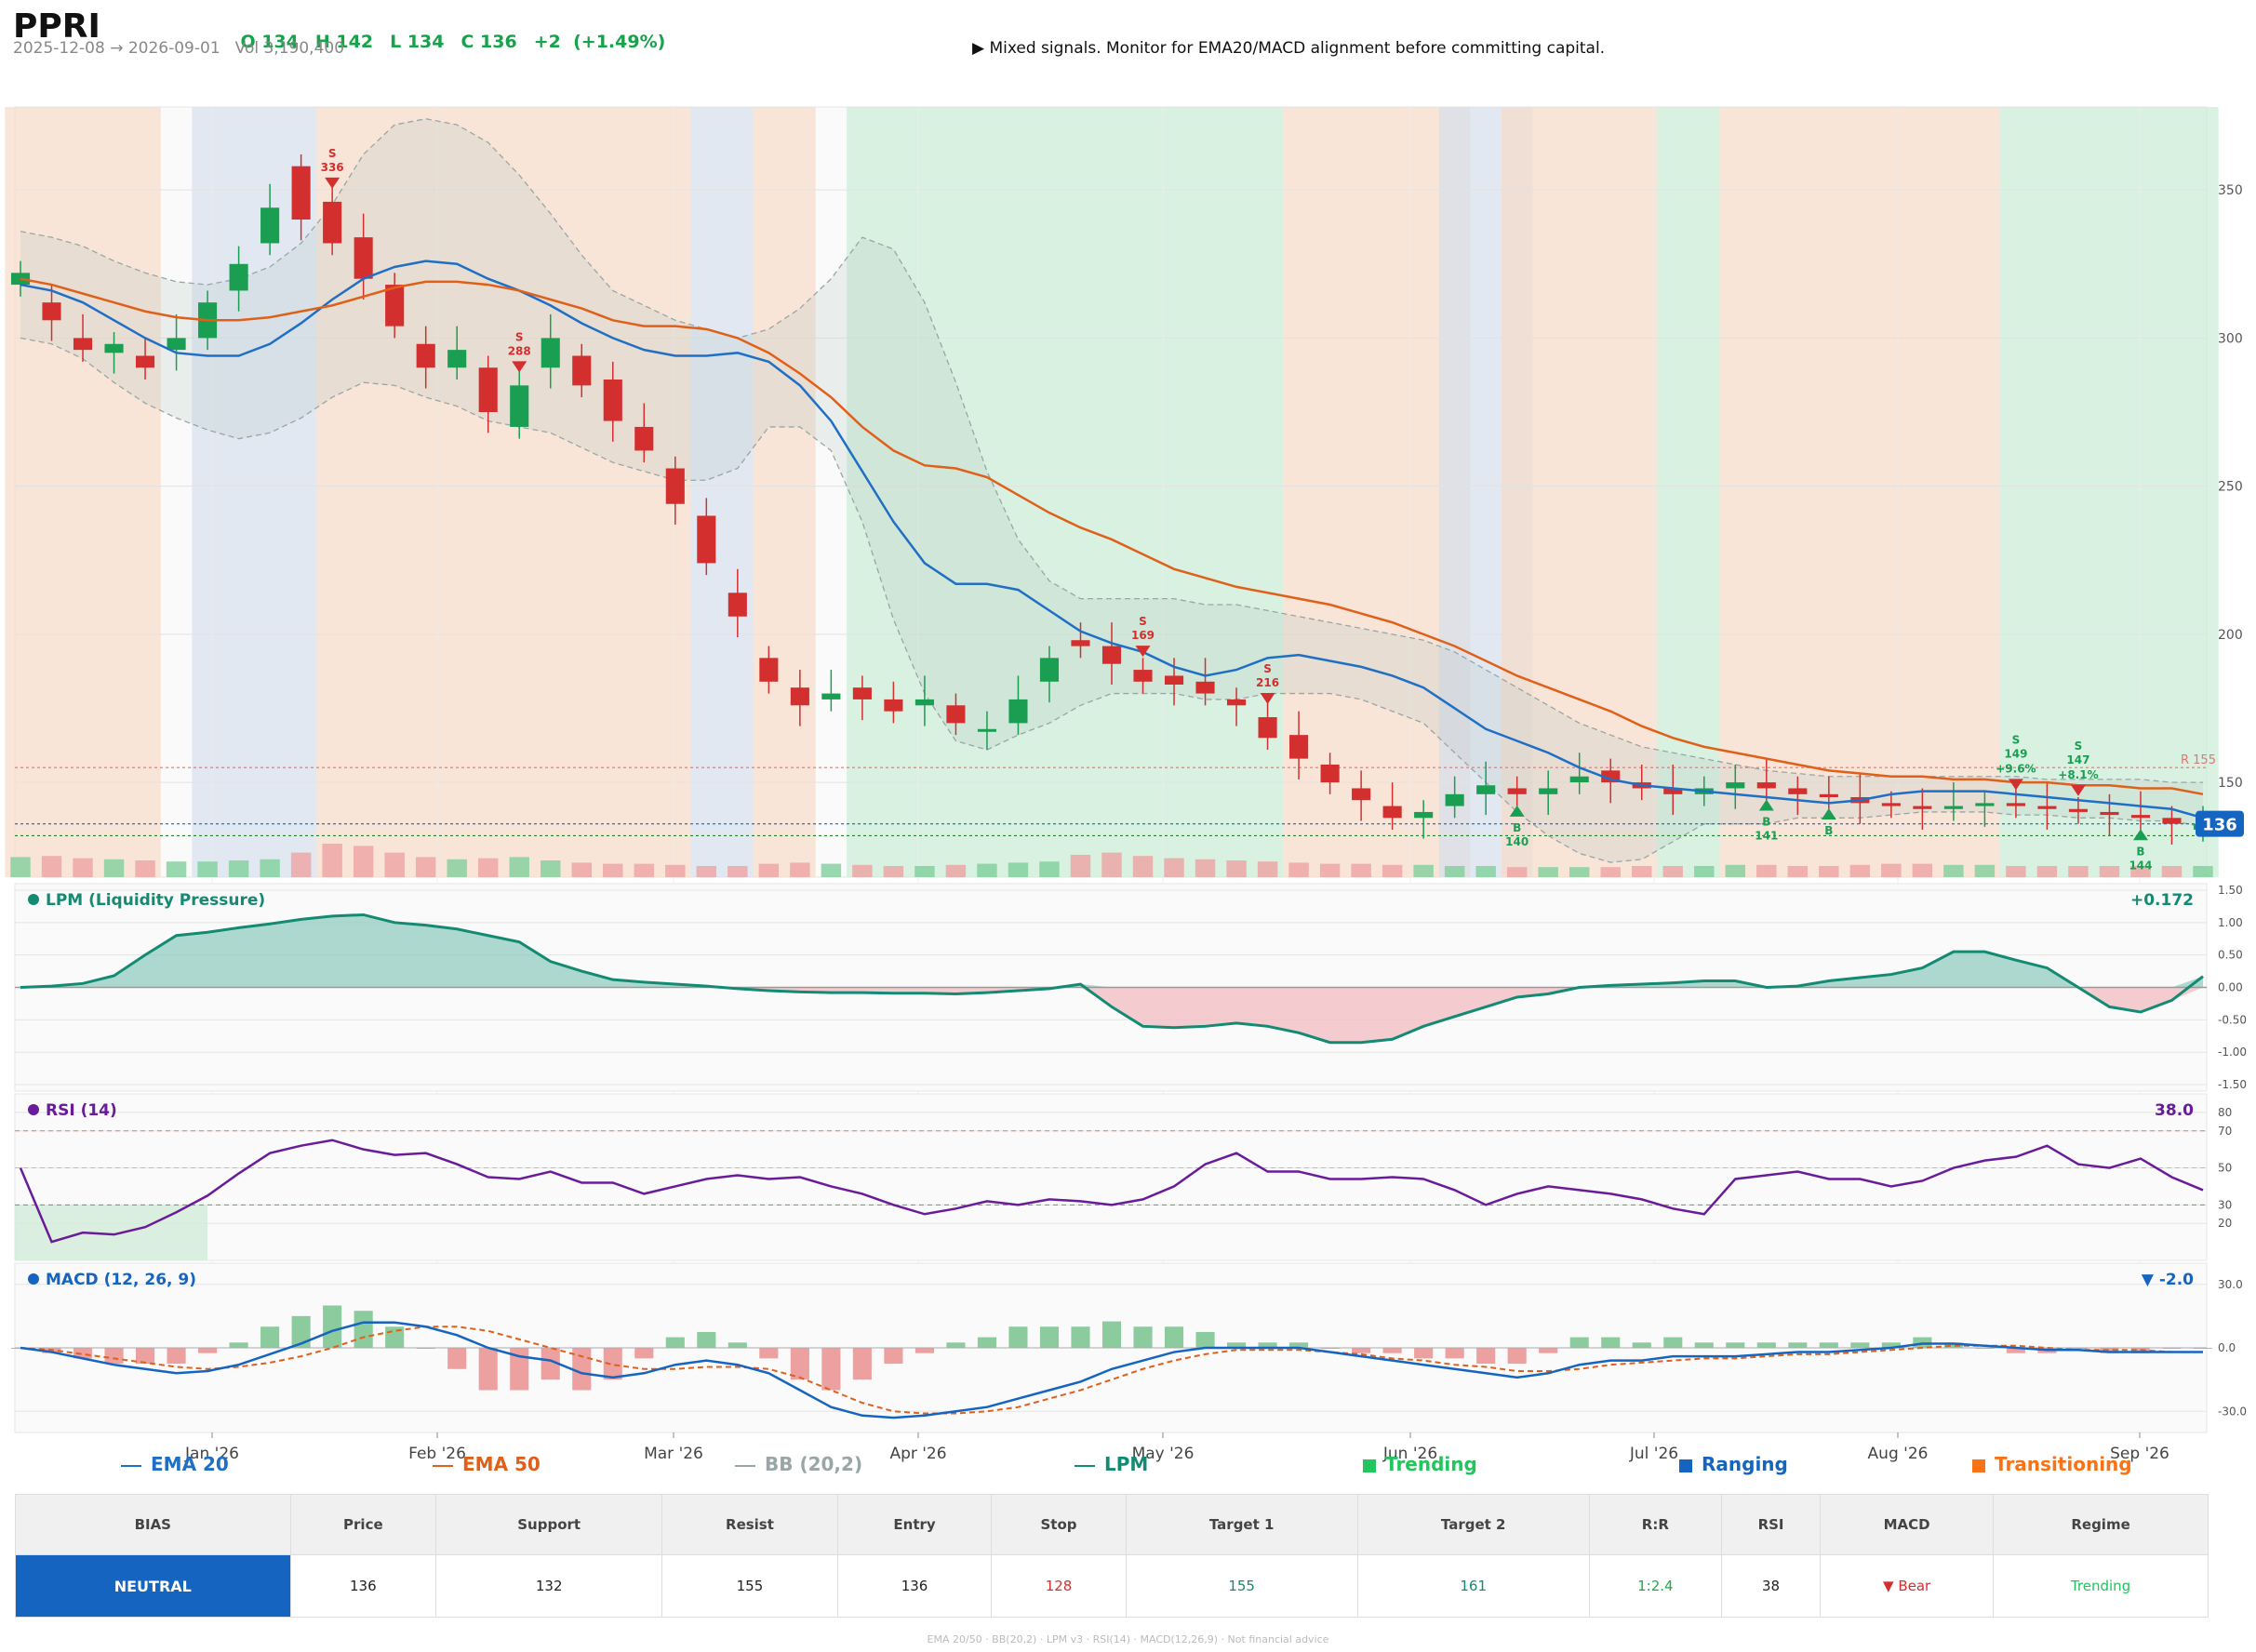 This screenshot has height=1652, width=2256. What do you see at coordinates (1653, 1454) in the screenshot?
I see `x-tick-label: Jul '26` at bounding box center [1653, 1454].